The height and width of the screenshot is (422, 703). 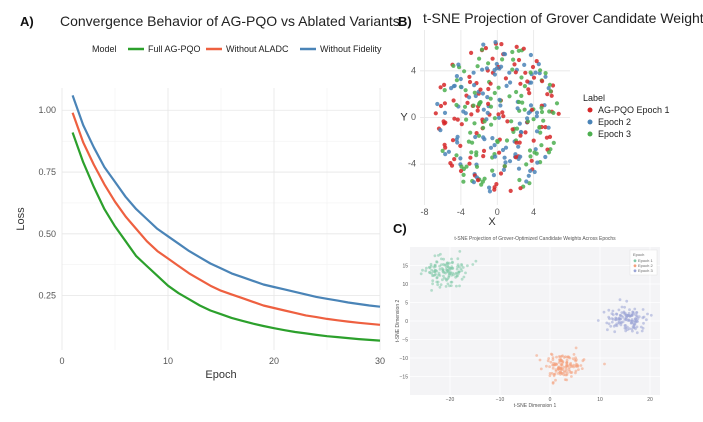 I want to click on x-tick-label: 30, so click(x=380, y=361).